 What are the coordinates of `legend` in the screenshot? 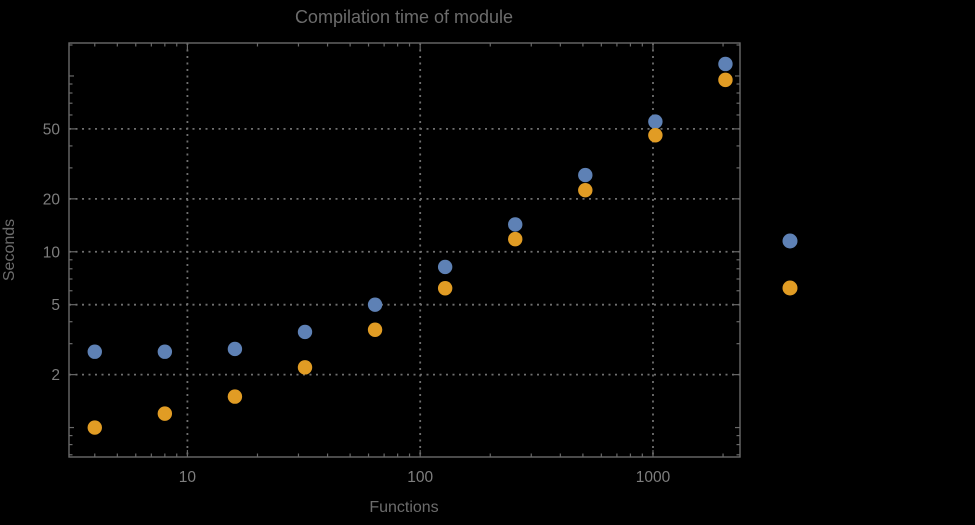 It's located at (790, 264).